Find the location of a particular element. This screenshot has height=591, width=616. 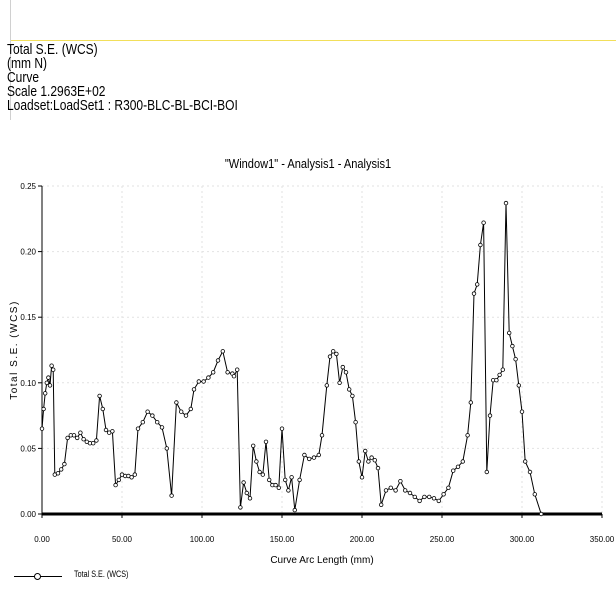

y-tick-label: 0.15 is located at coordinates (28, 317).